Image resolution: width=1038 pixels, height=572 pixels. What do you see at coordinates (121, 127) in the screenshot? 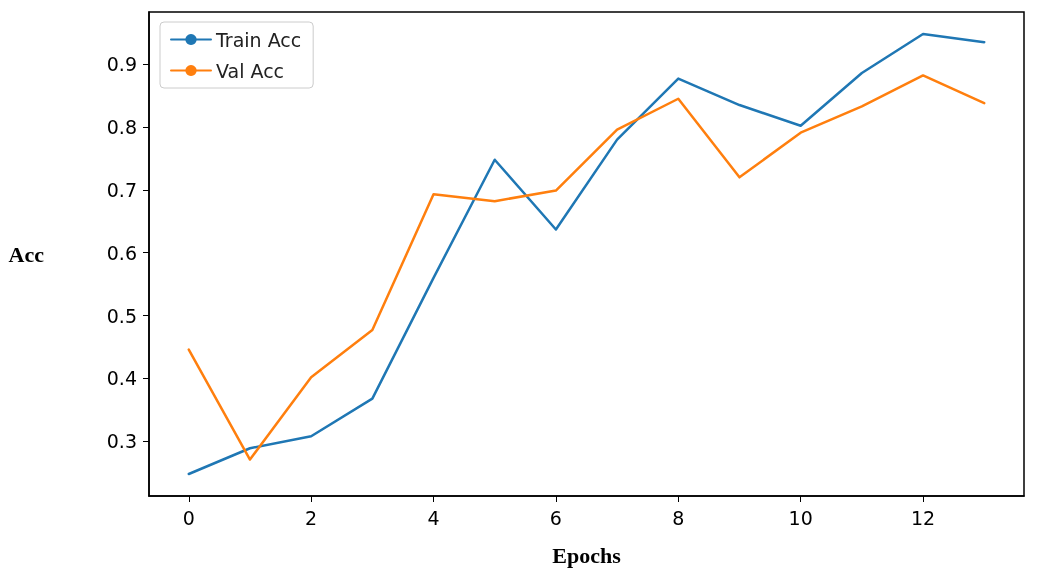
I see `y-tick-label: 0.8` at bounding box center [121, 127].